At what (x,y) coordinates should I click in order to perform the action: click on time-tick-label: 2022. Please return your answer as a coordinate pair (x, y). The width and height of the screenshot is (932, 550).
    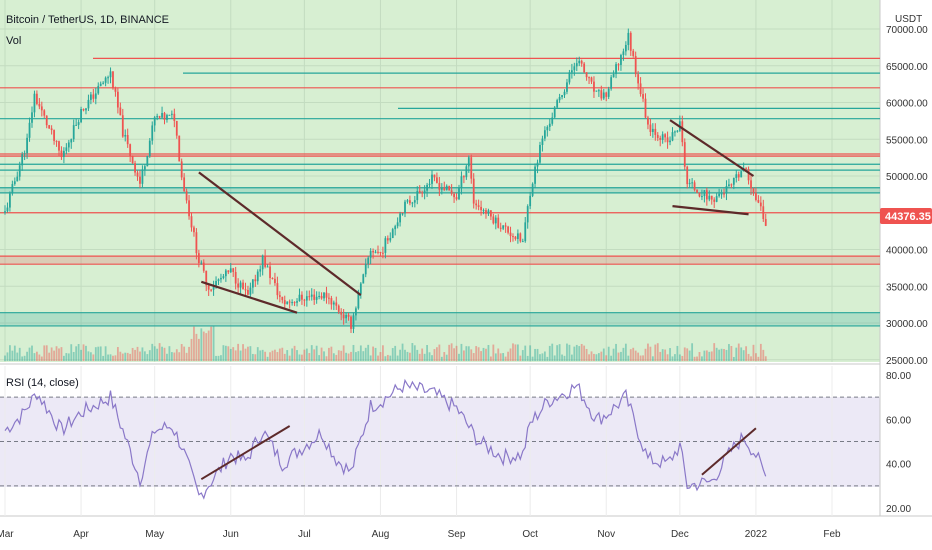
    Looking at the image, I should click on (756, 534).